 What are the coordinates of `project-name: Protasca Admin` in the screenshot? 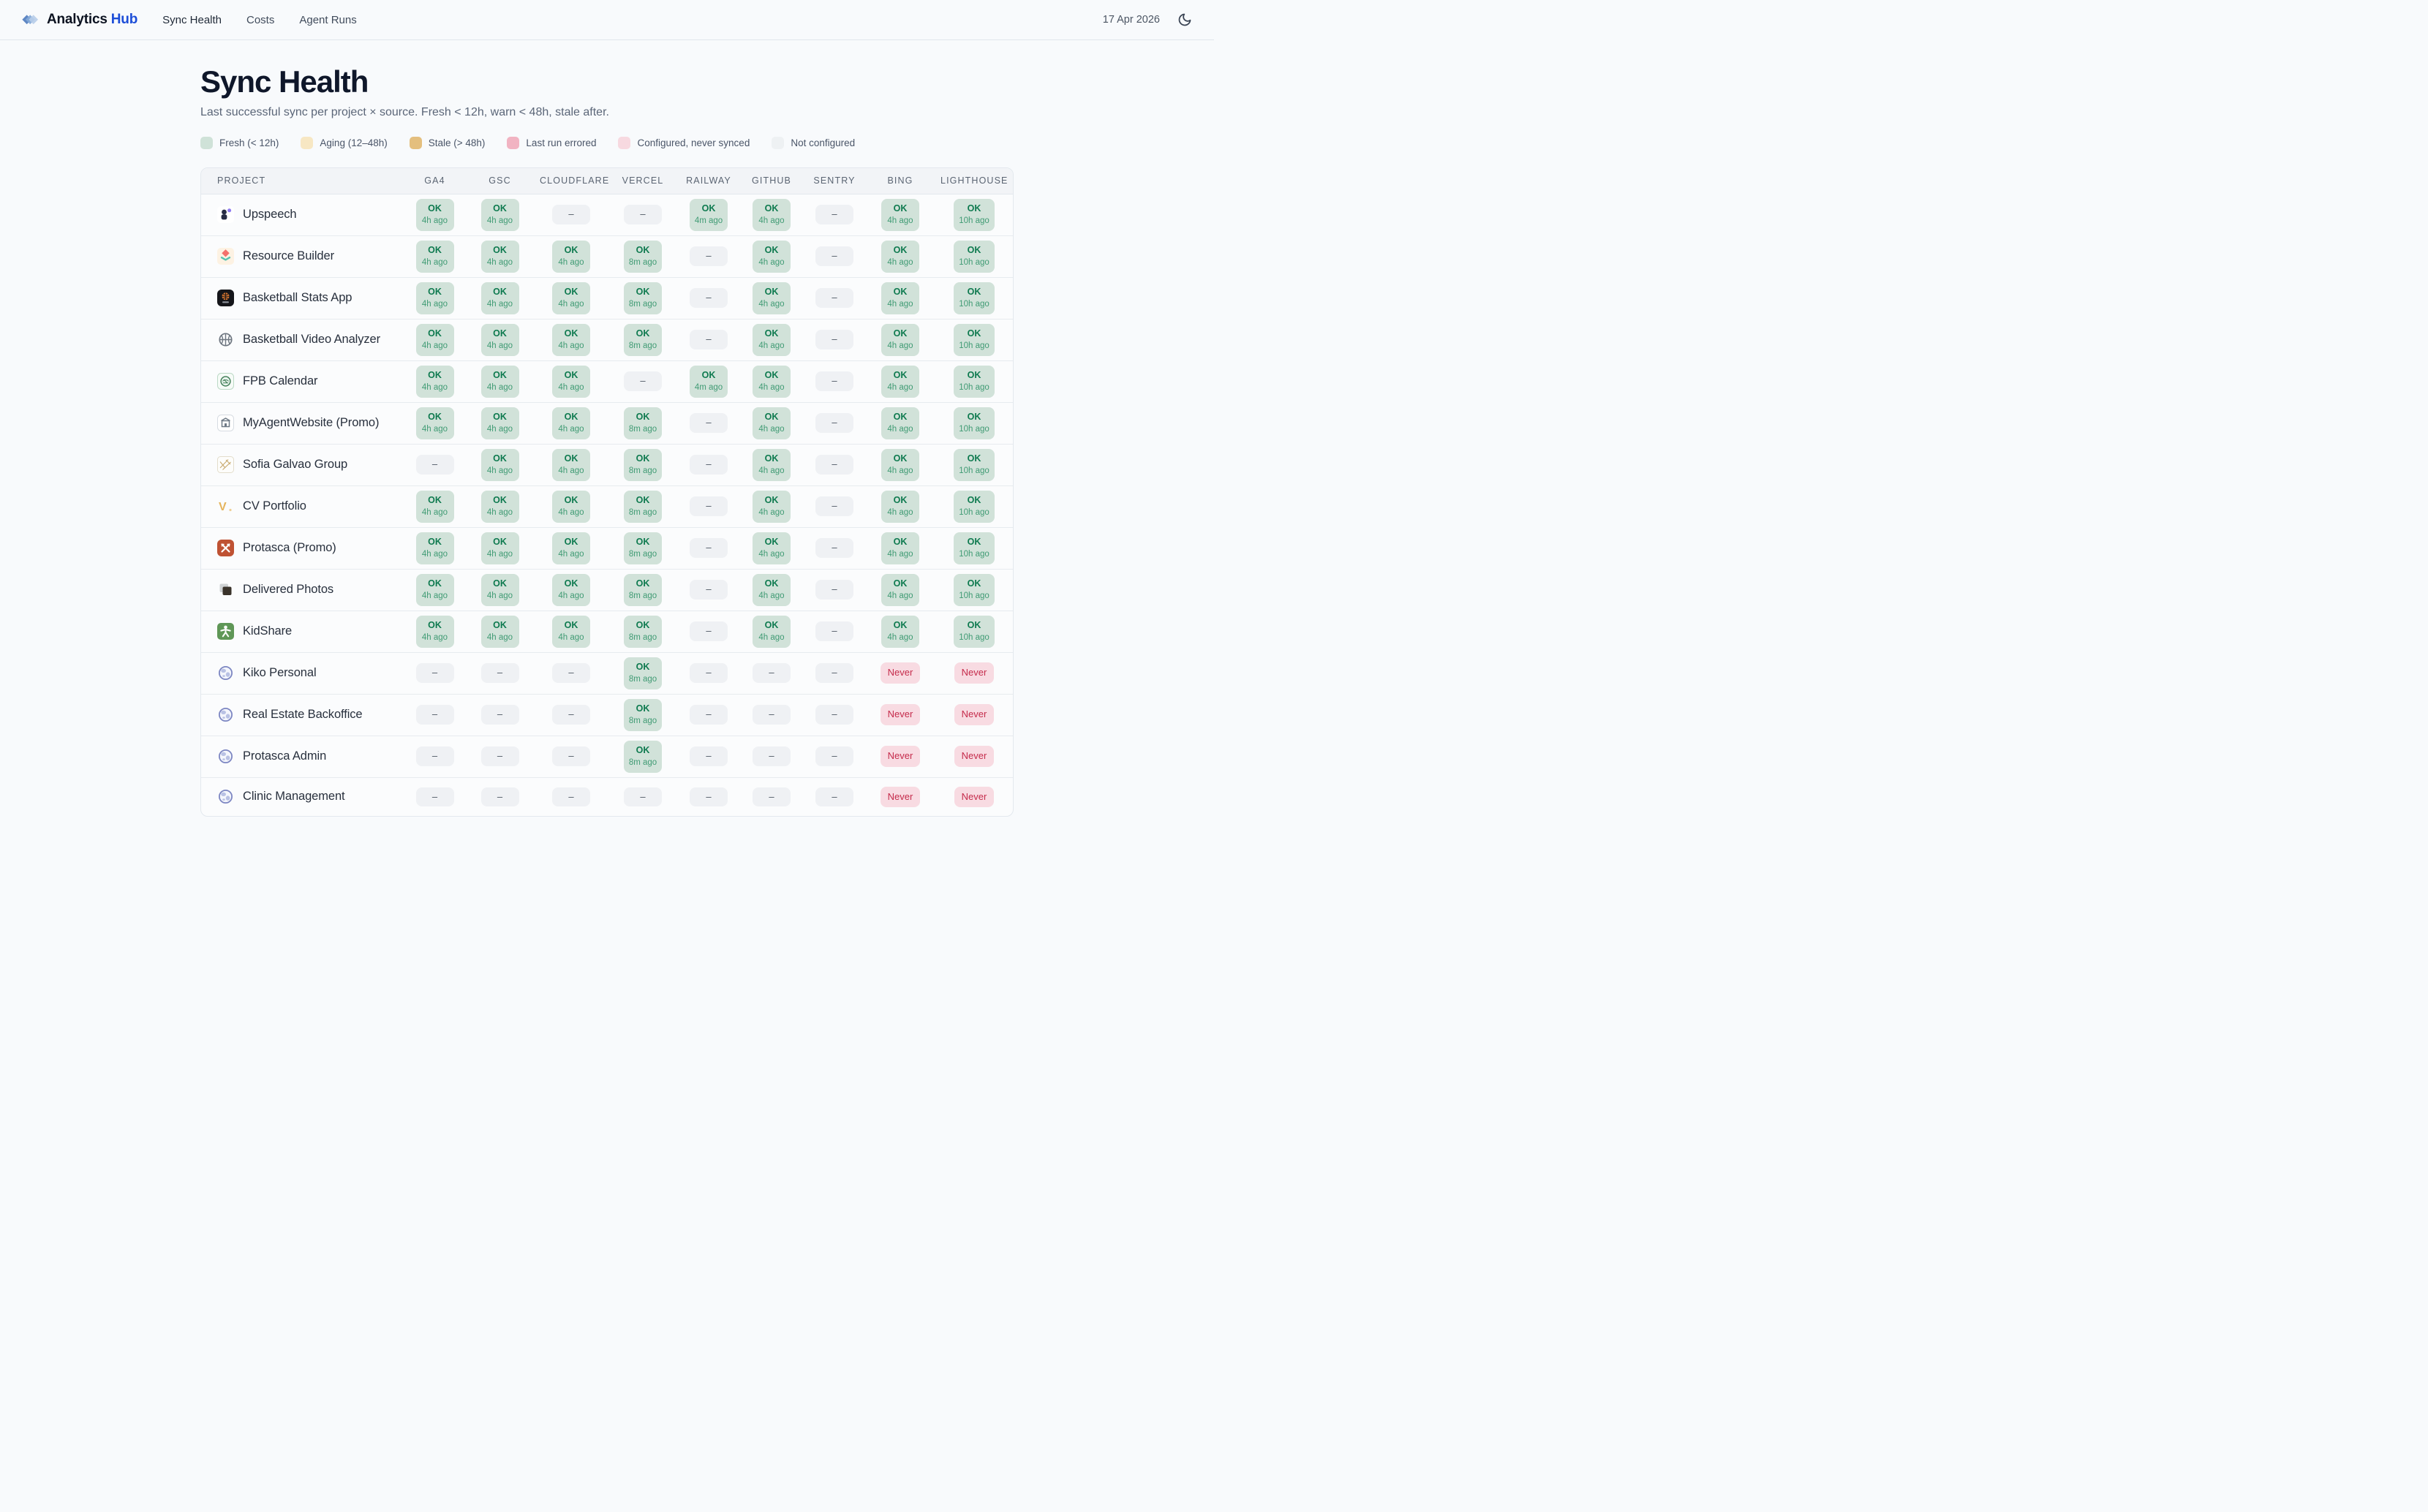 It's located at (285, 756).